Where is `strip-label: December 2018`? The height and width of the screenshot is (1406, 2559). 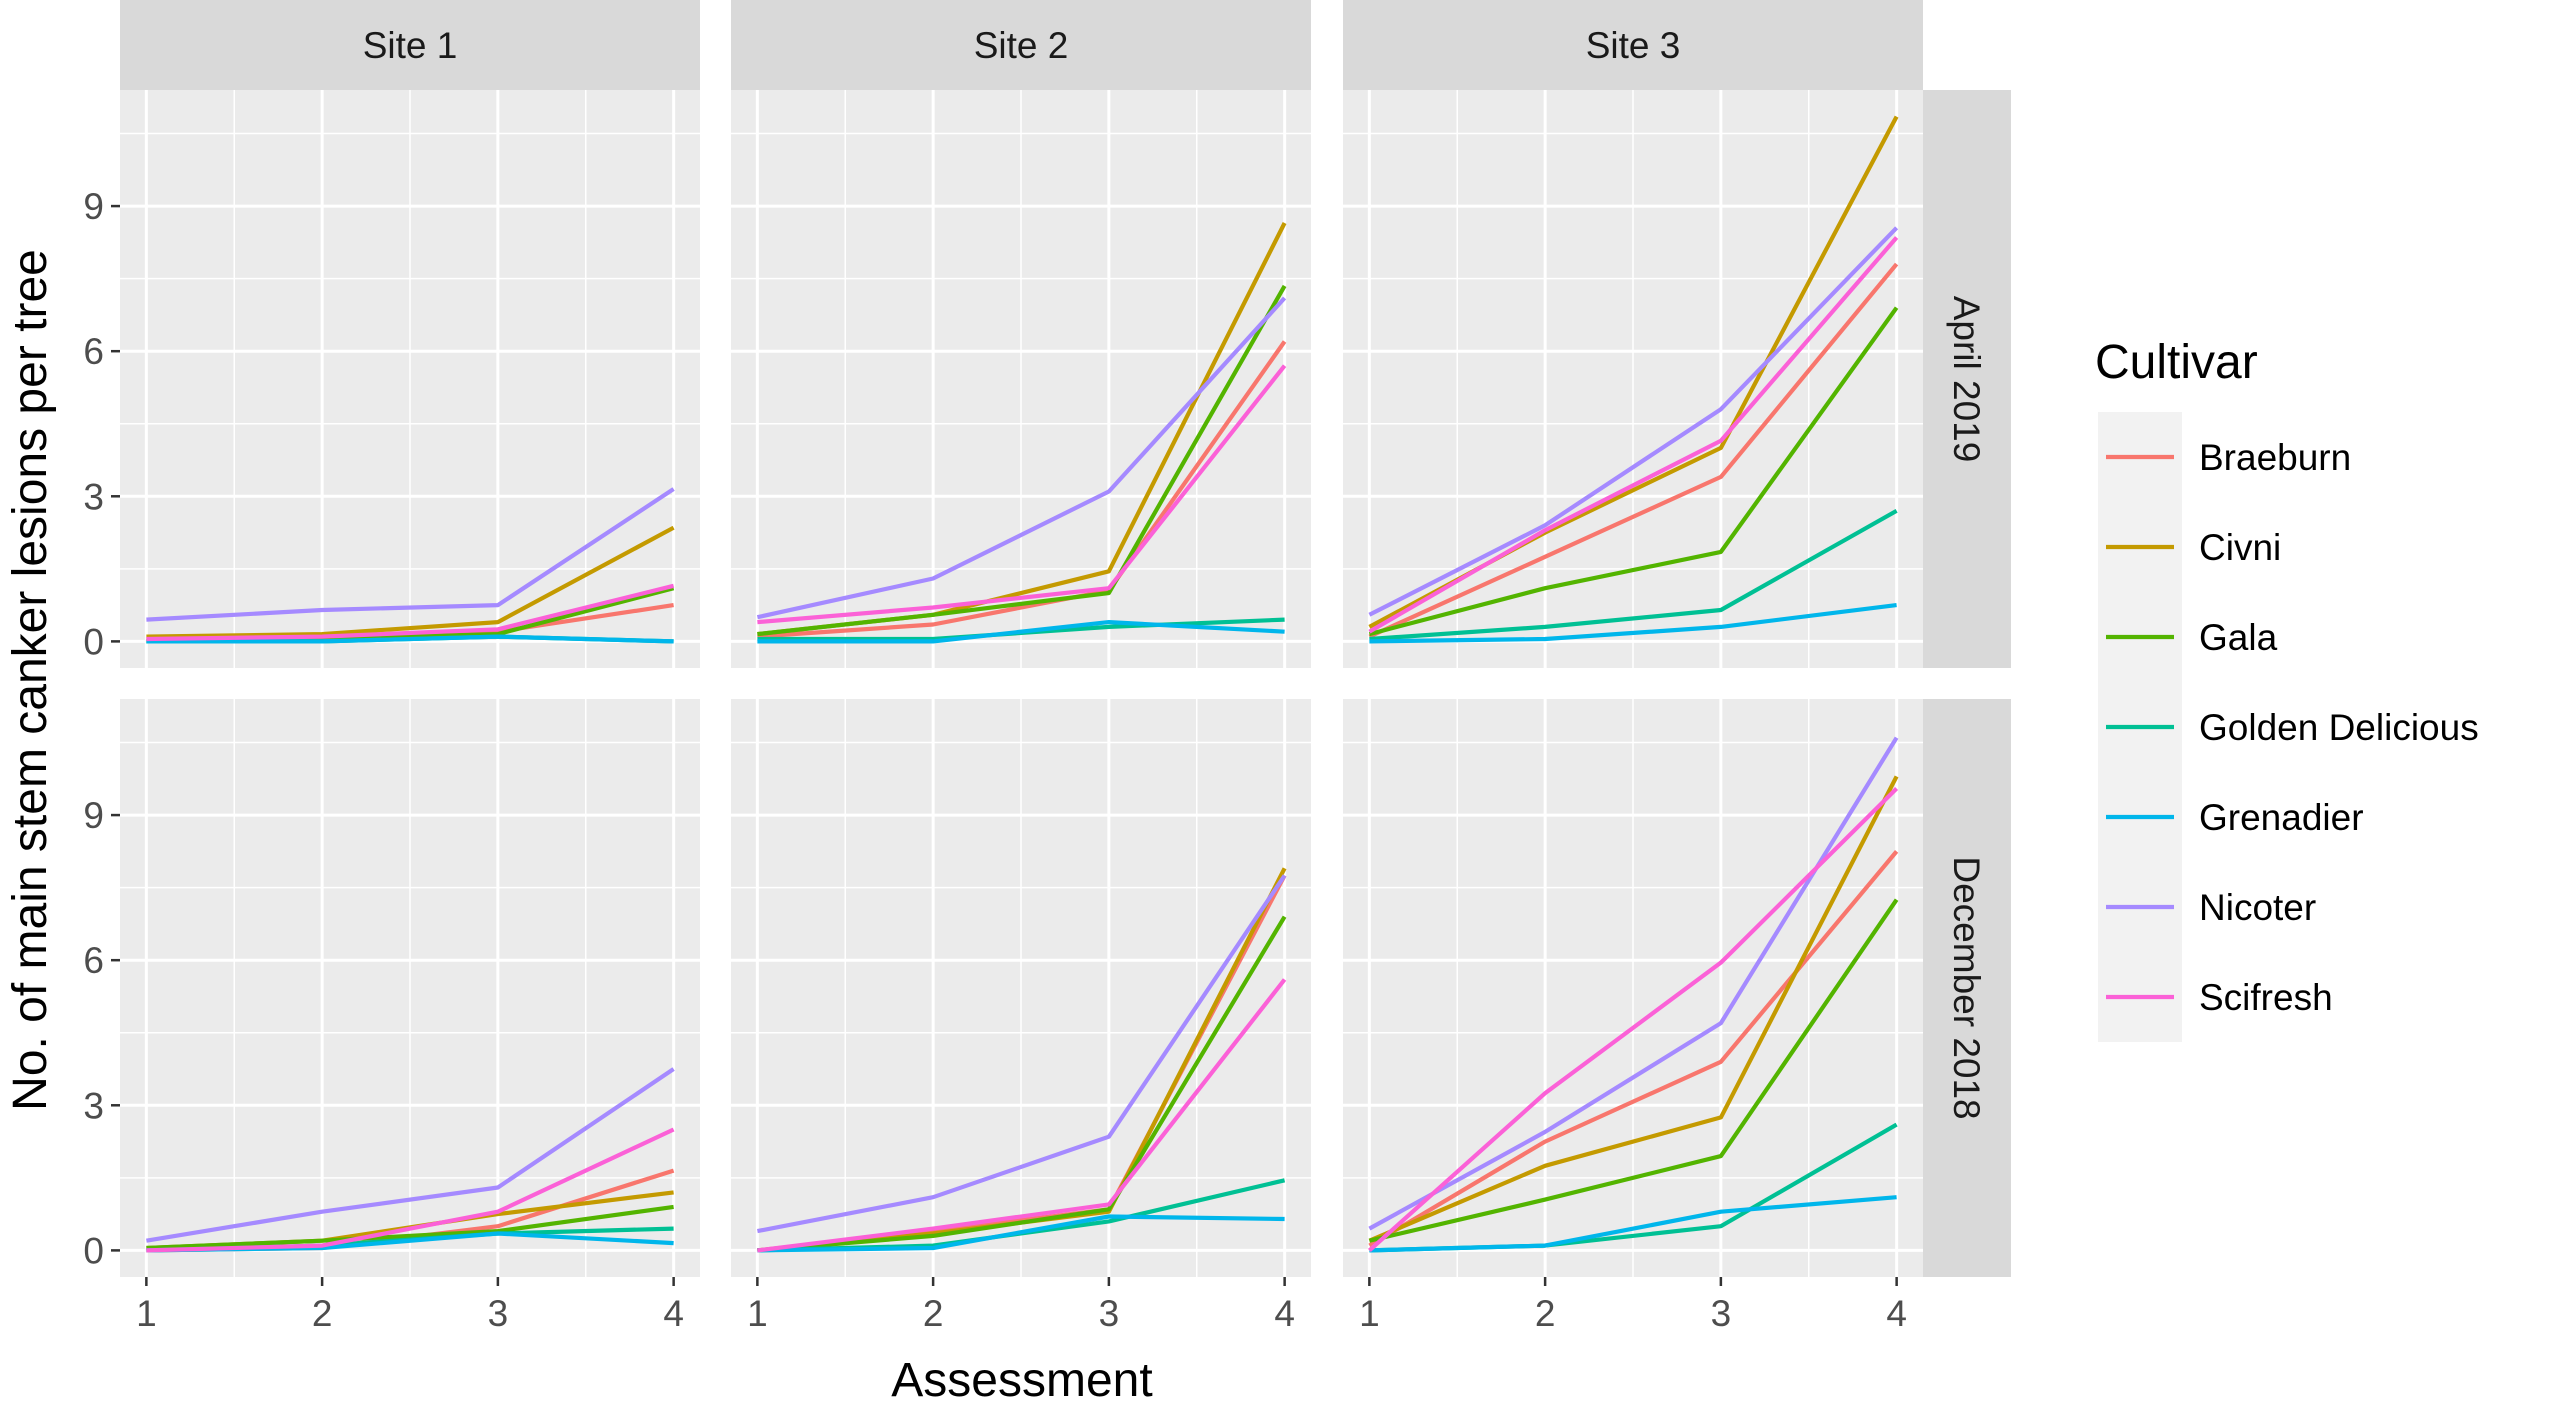
strip-label: December 2018 is located at coordinates (1966, 987).